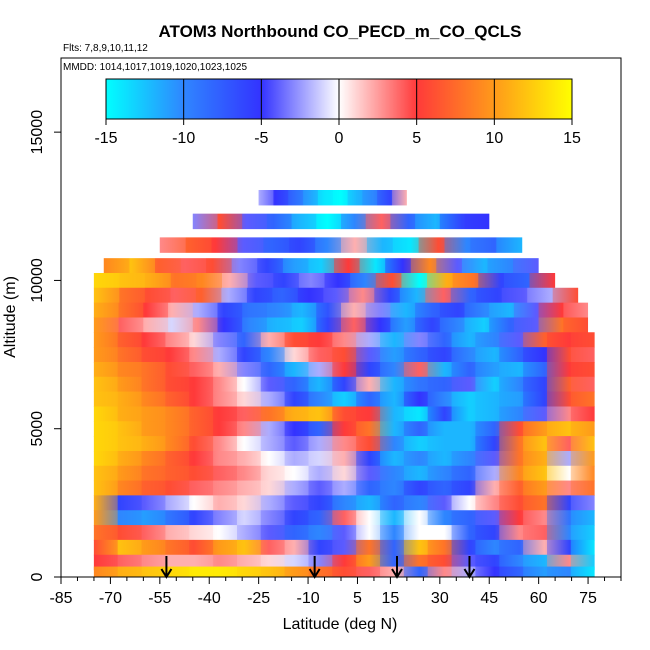 This screenshot has width=650, height=650. What do you see at coordinates (588, 598) in the screenshot?
I see `x-tick-label: 75` at bounding box center [588, 598].